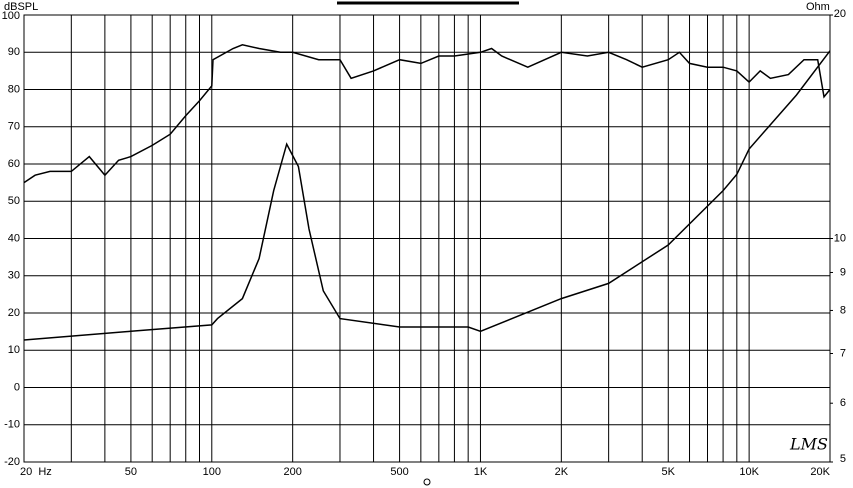  What do you see at coordinates (843, 310) in the screenshot?
I see `y2-tick-label: 8` at bounding box center [843, 310].